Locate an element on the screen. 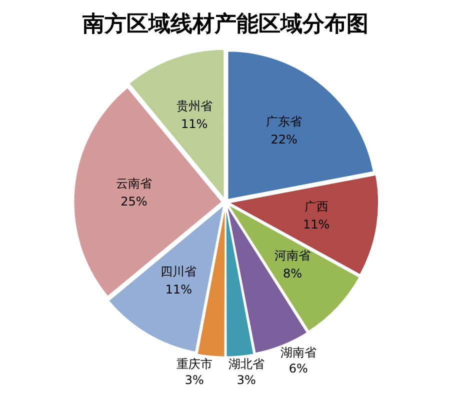 Image resolution: width=451 pixels, height=406 pixels. slice-label: 四川省 is located at coordinates (178, 271).